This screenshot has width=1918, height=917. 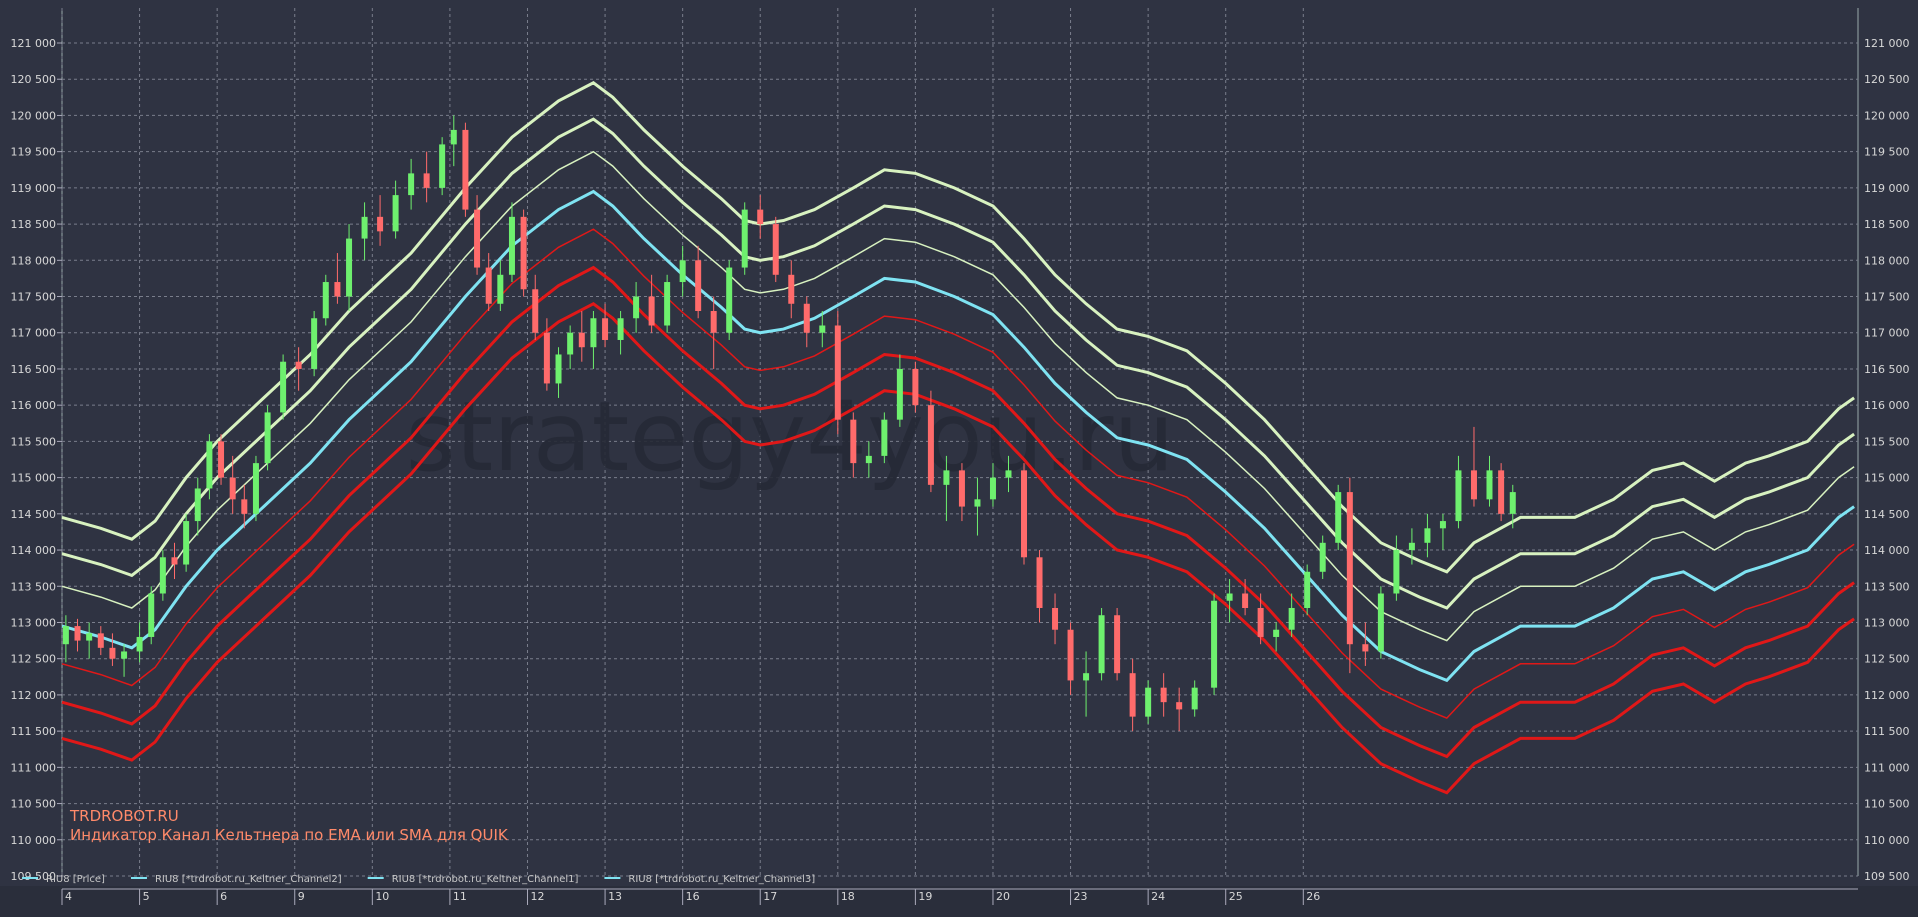 What do you see at coordinates (34, 152) in the screenshot?
I see `y-tick-label: 119 500` at bounding box center [34, 152].